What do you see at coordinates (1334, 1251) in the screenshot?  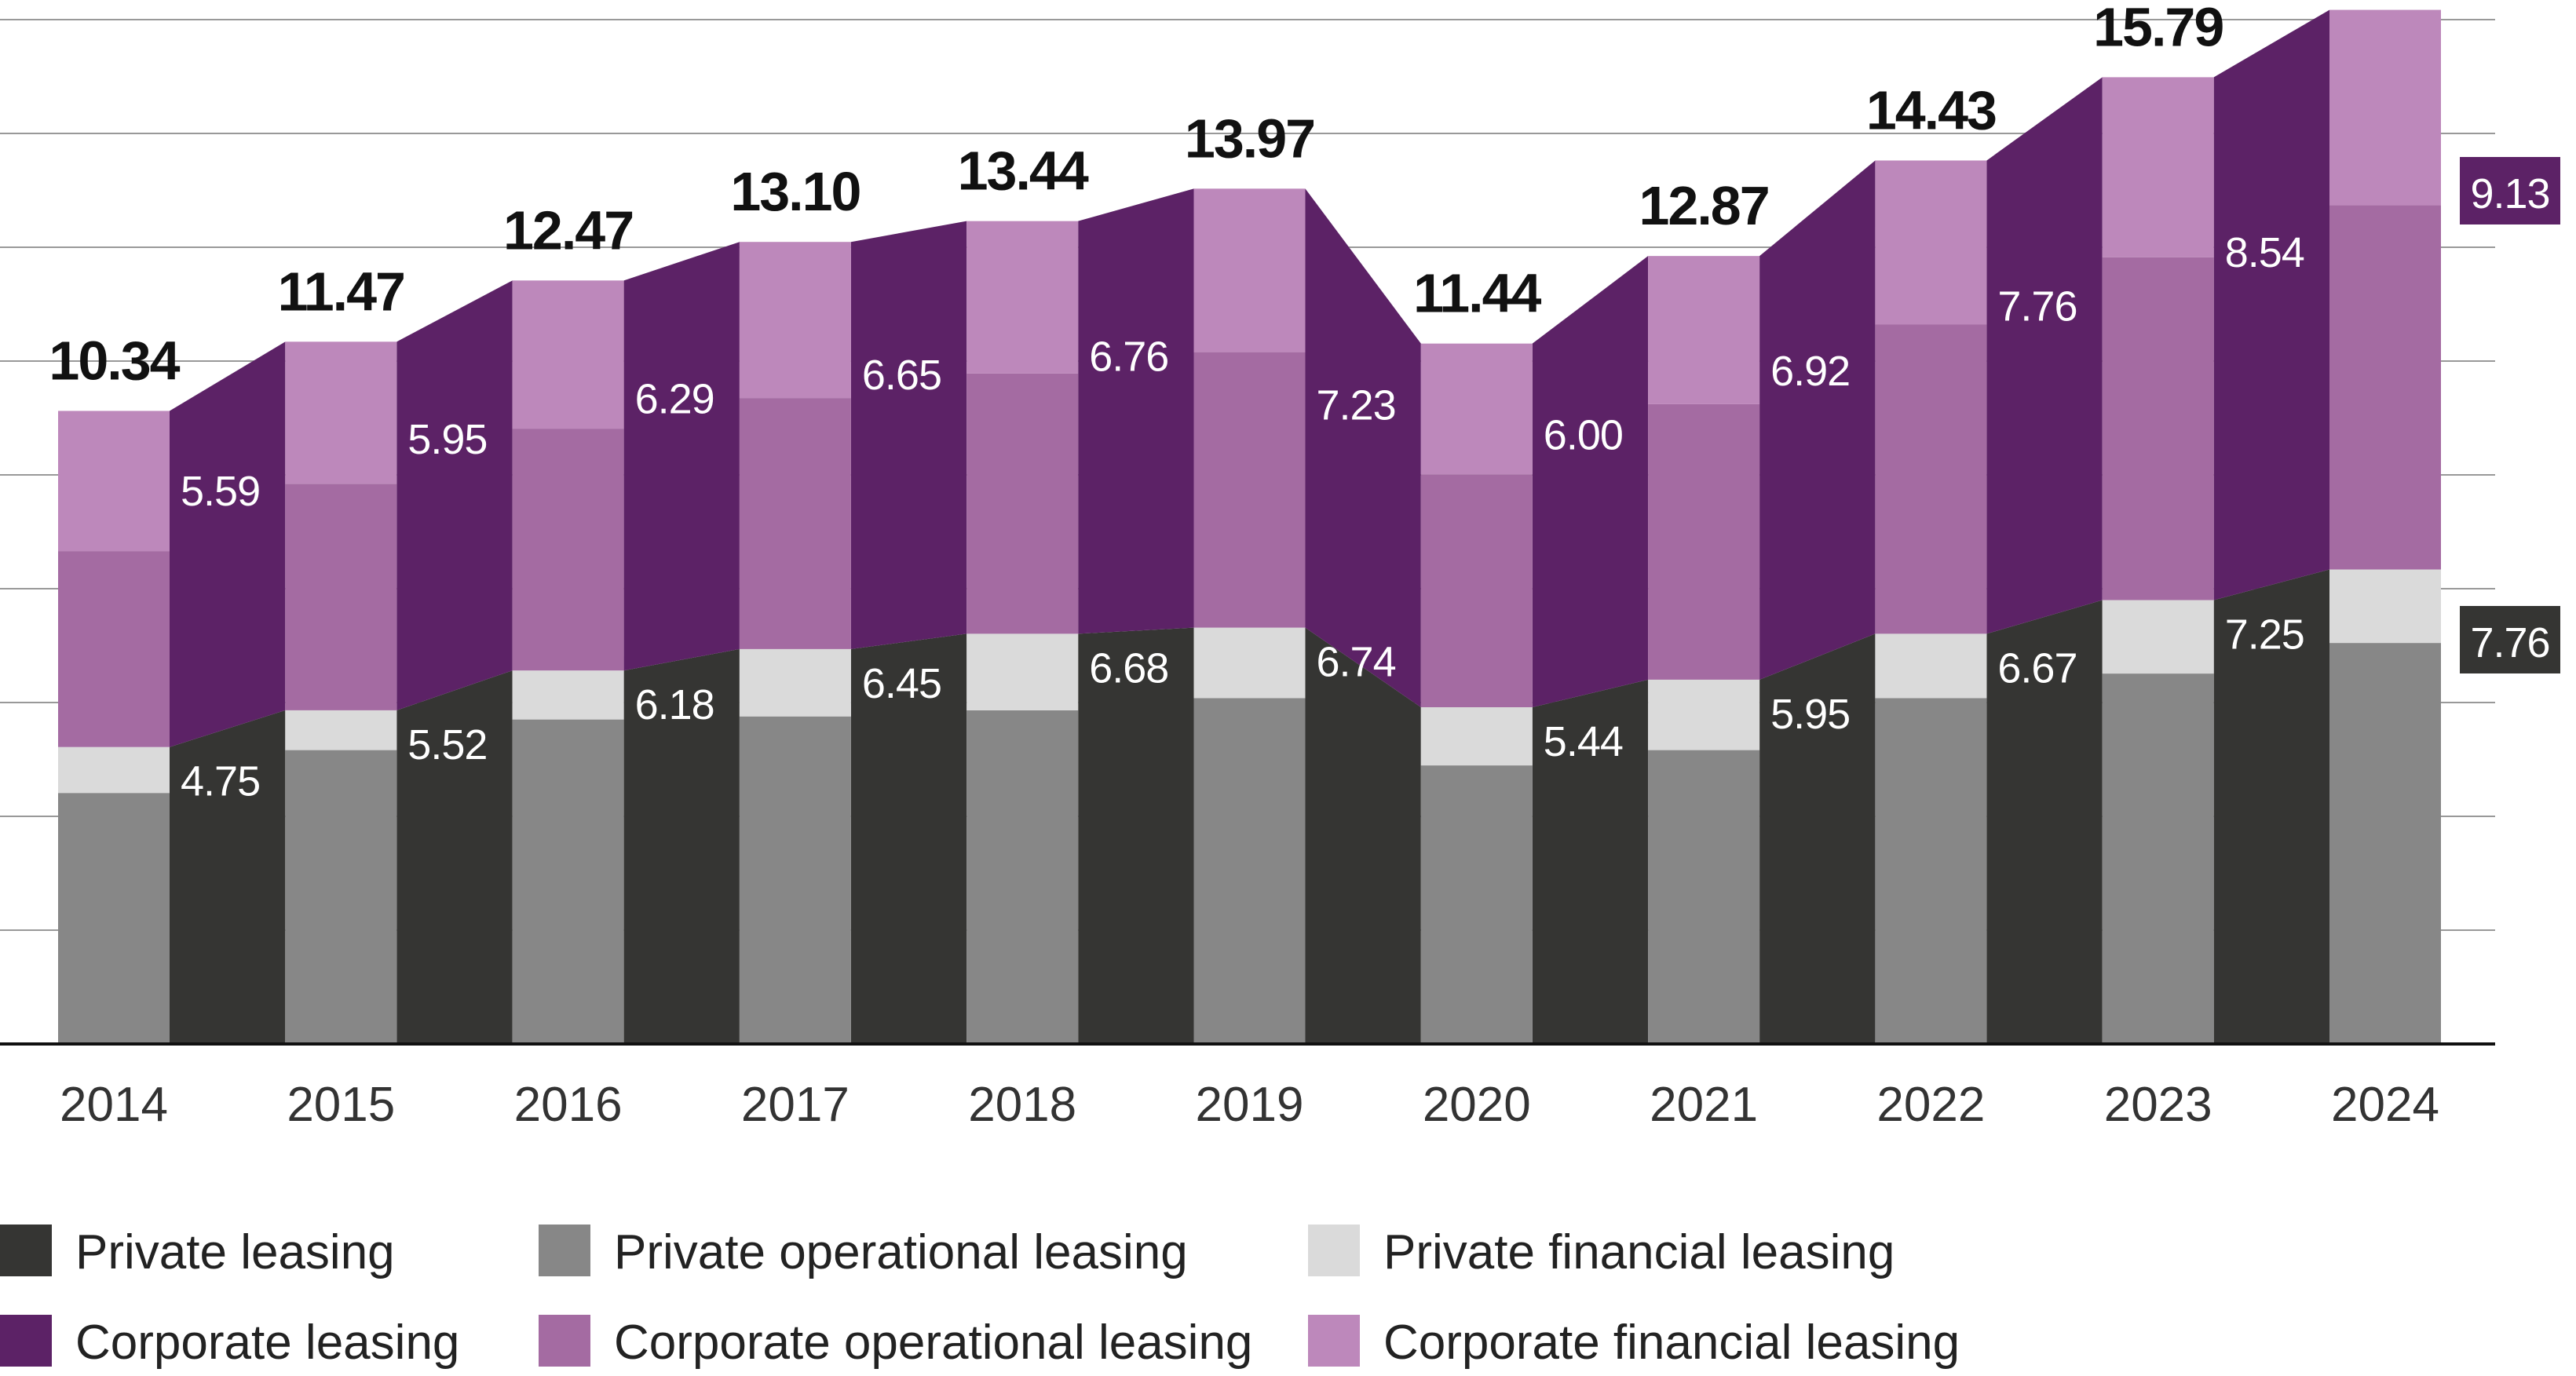 I see `private-financial-leasing-legend-swatch` at bounding box center [1334, 1251].